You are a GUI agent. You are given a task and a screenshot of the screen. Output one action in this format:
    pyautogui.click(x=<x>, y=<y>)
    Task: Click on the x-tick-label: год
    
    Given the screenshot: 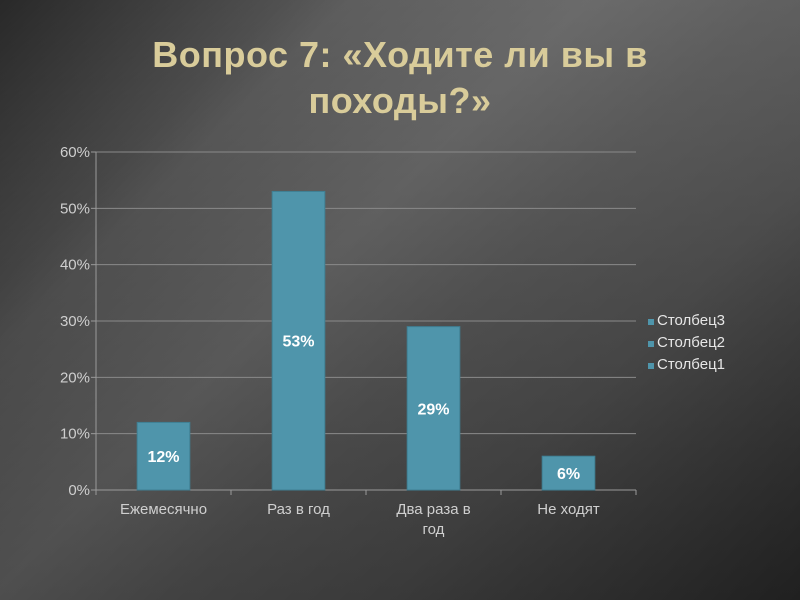 What is the action you would take?
    pyautogui.click(x=434, y=529)
    